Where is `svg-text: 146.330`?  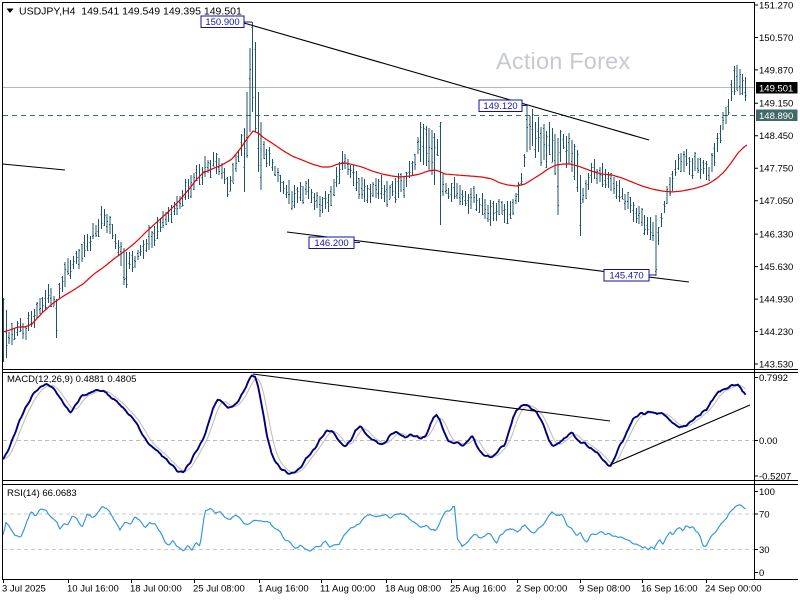
svg-text: 146.330 is located at coordinates (776, 235).